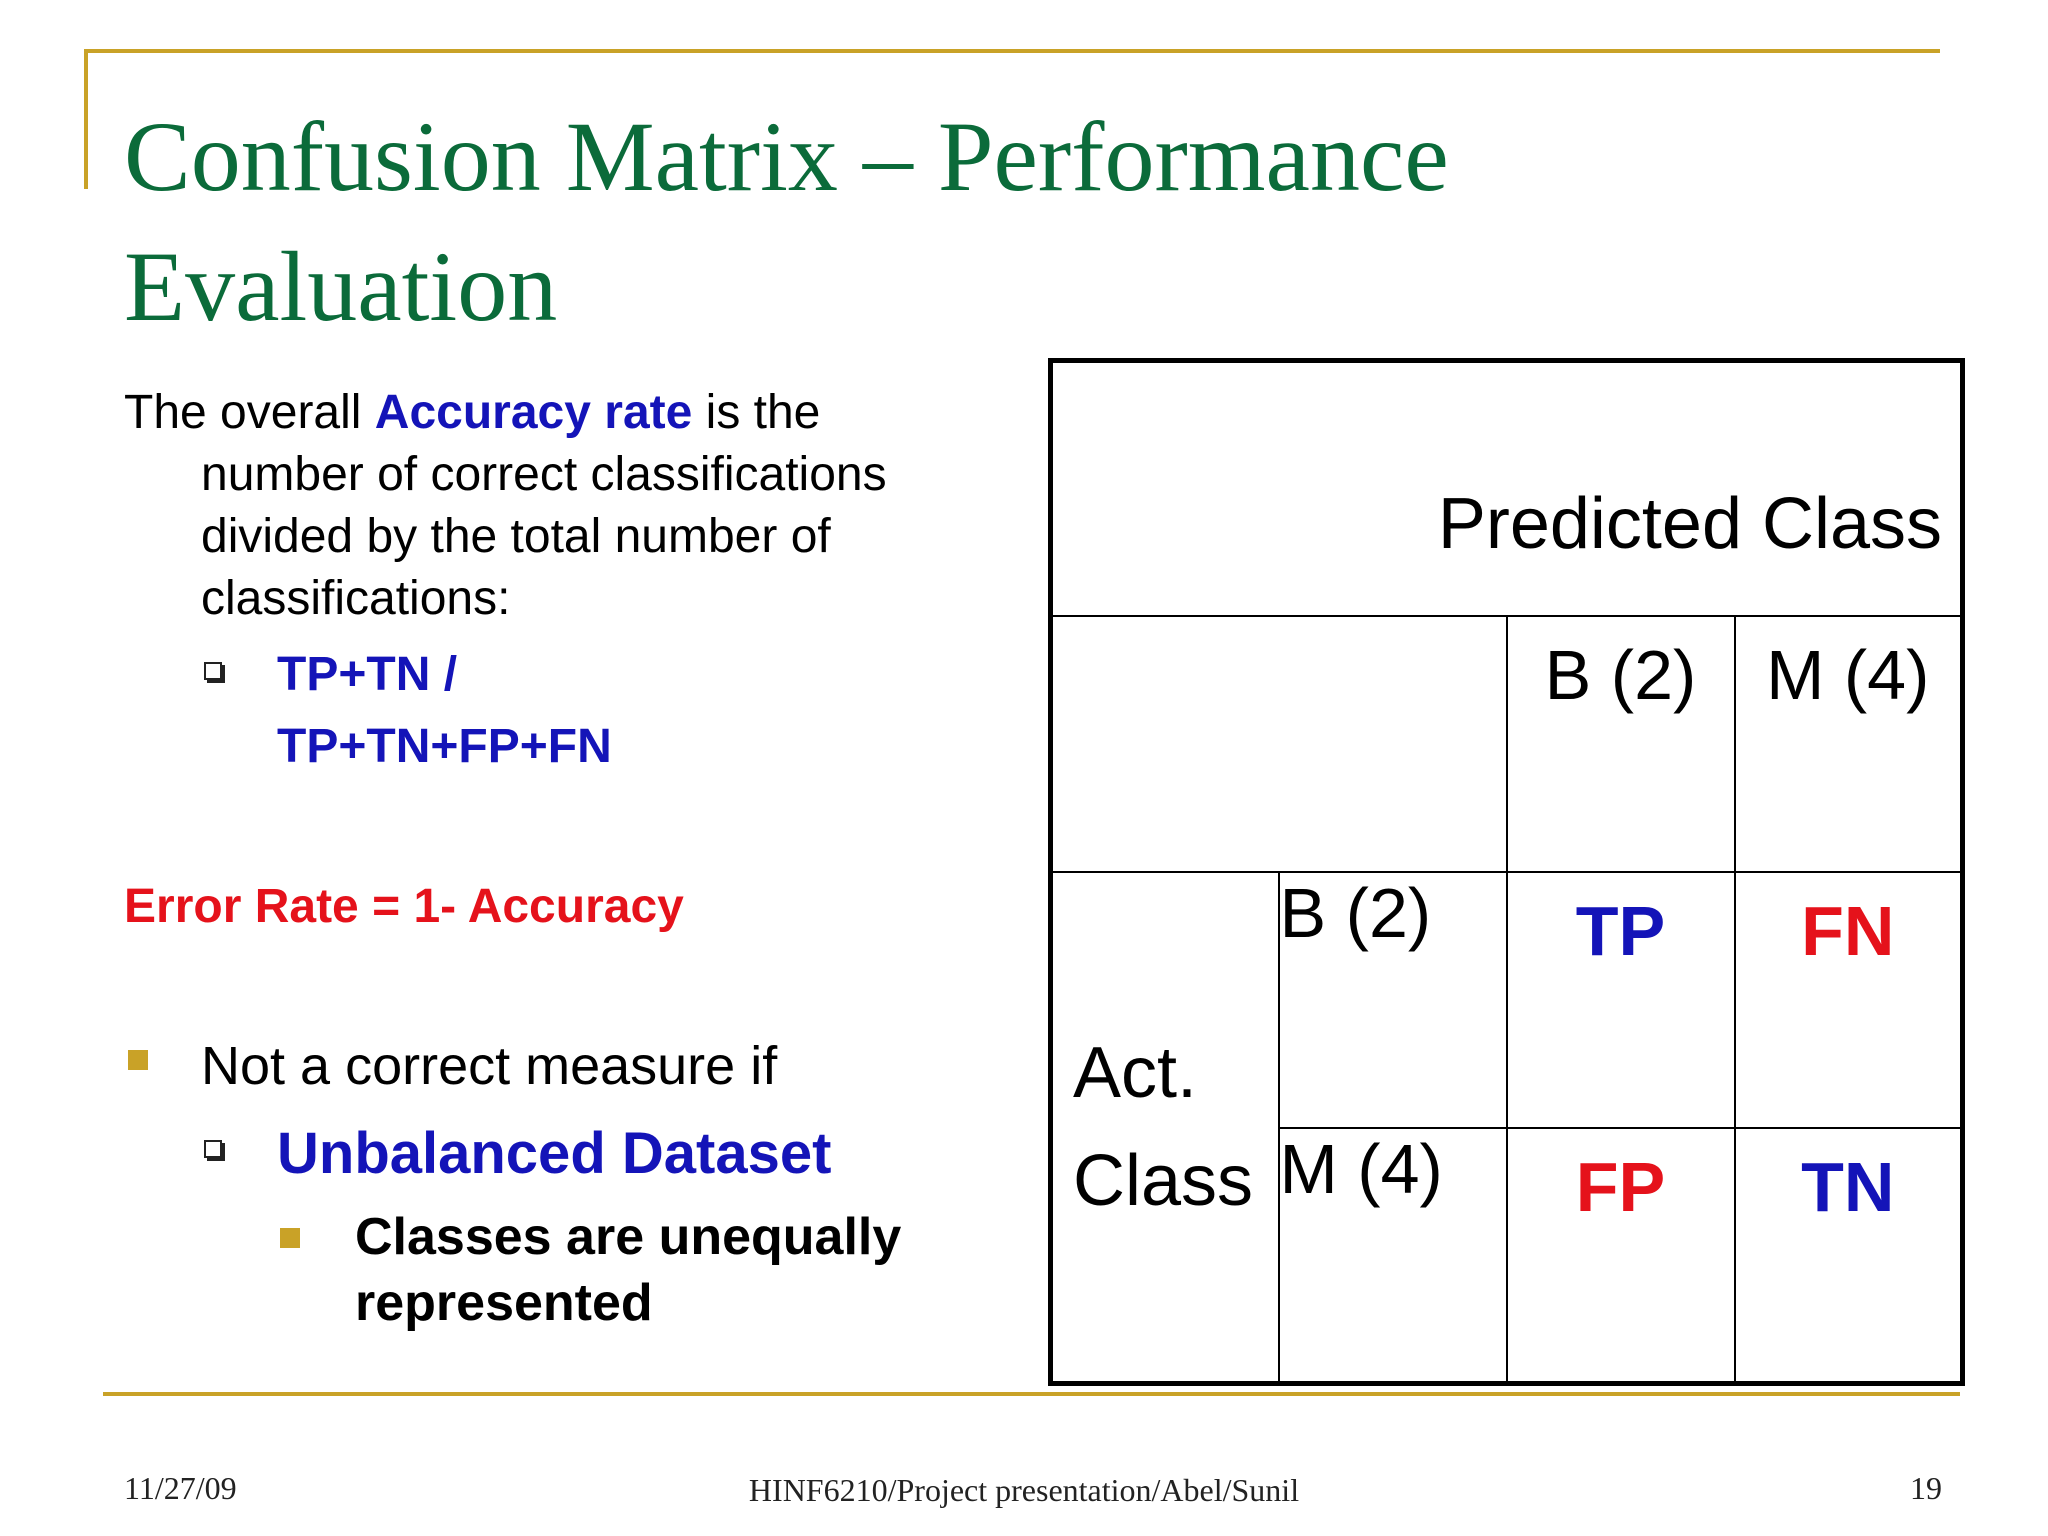 Image resolution: width=2048 pixels, height=1536 pixels. What do you see at coordinates (489, 1066) in the screenshot?
I see `measure-bullet: Not a correct measure if` at bounding box center [489, 1066].